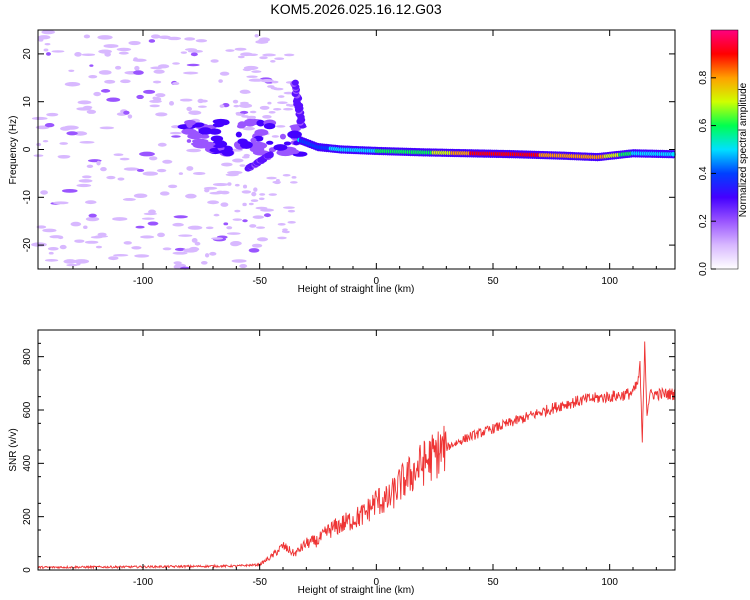 Image resolution: width=750 pixels, height=600 pixels. I want to click on y-tick-label: 400, so click(27, 463).